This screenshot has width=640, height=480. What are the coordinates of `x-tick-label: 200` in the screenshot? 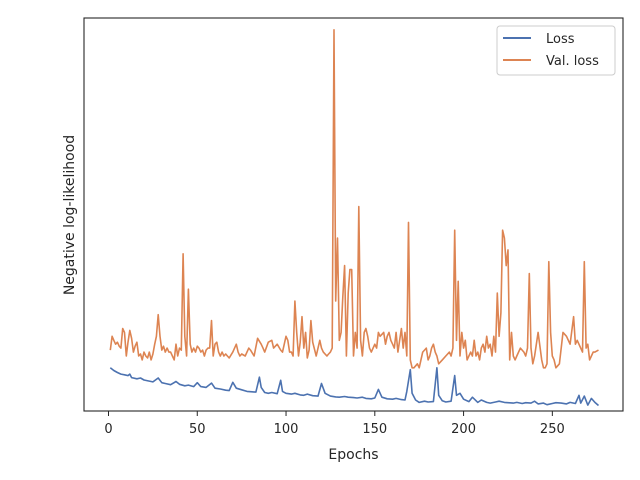 It's located at (463, 429).